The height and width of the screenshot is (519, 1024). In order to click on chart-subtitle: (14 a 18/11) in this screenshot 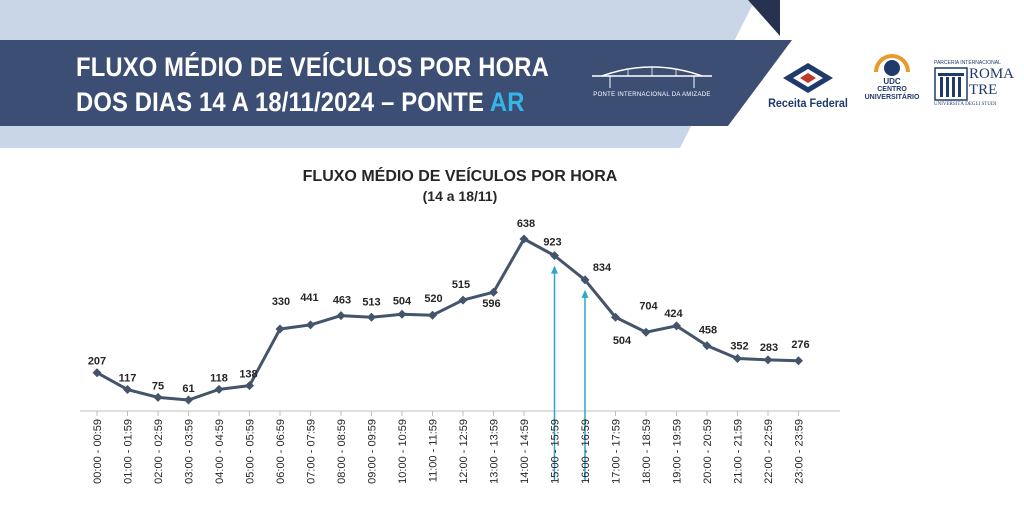, I will do `click(460, 196)`.